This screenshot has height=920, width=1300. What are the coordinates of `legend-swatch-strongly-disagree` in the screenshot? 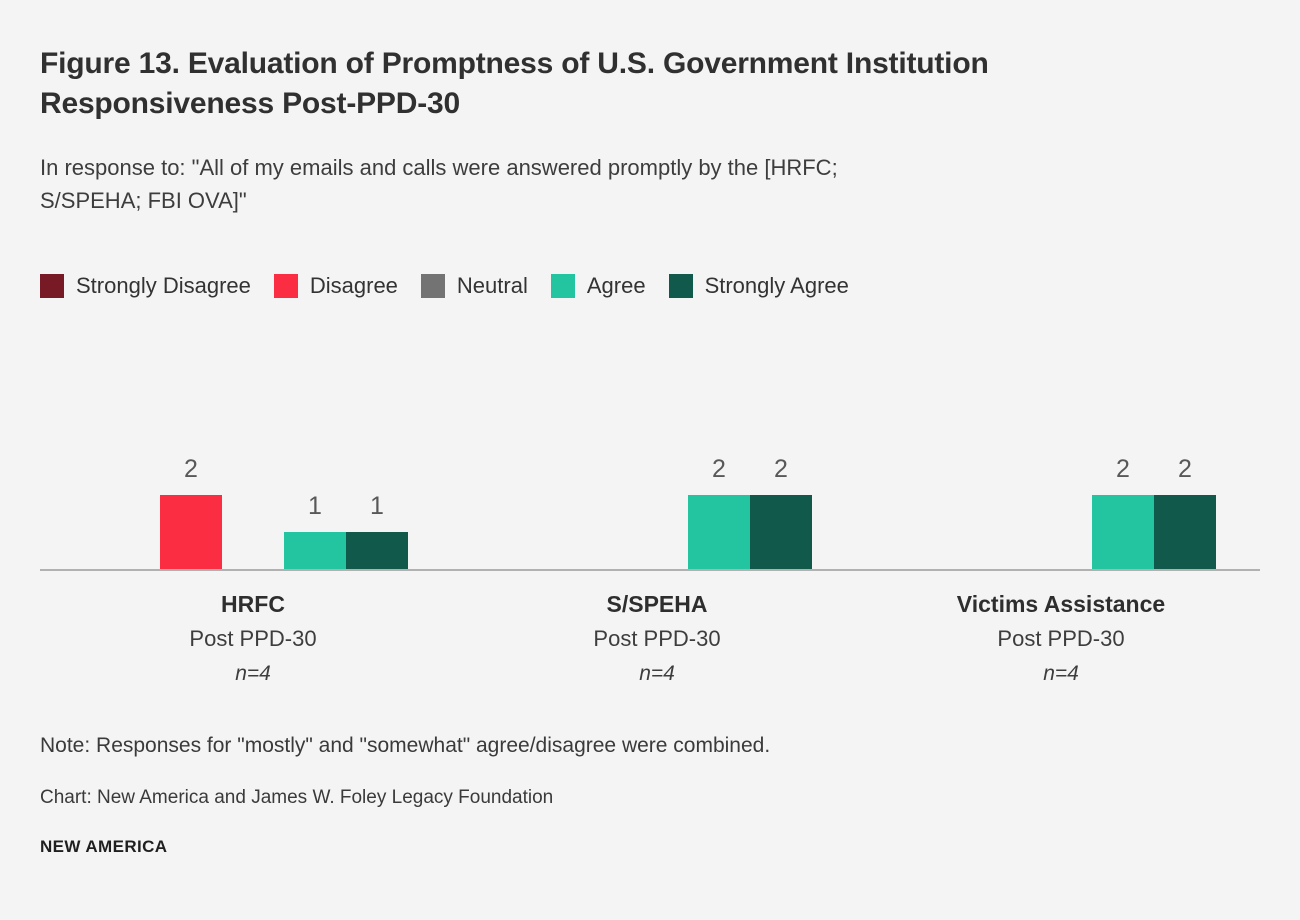 It's located at (52, 286).